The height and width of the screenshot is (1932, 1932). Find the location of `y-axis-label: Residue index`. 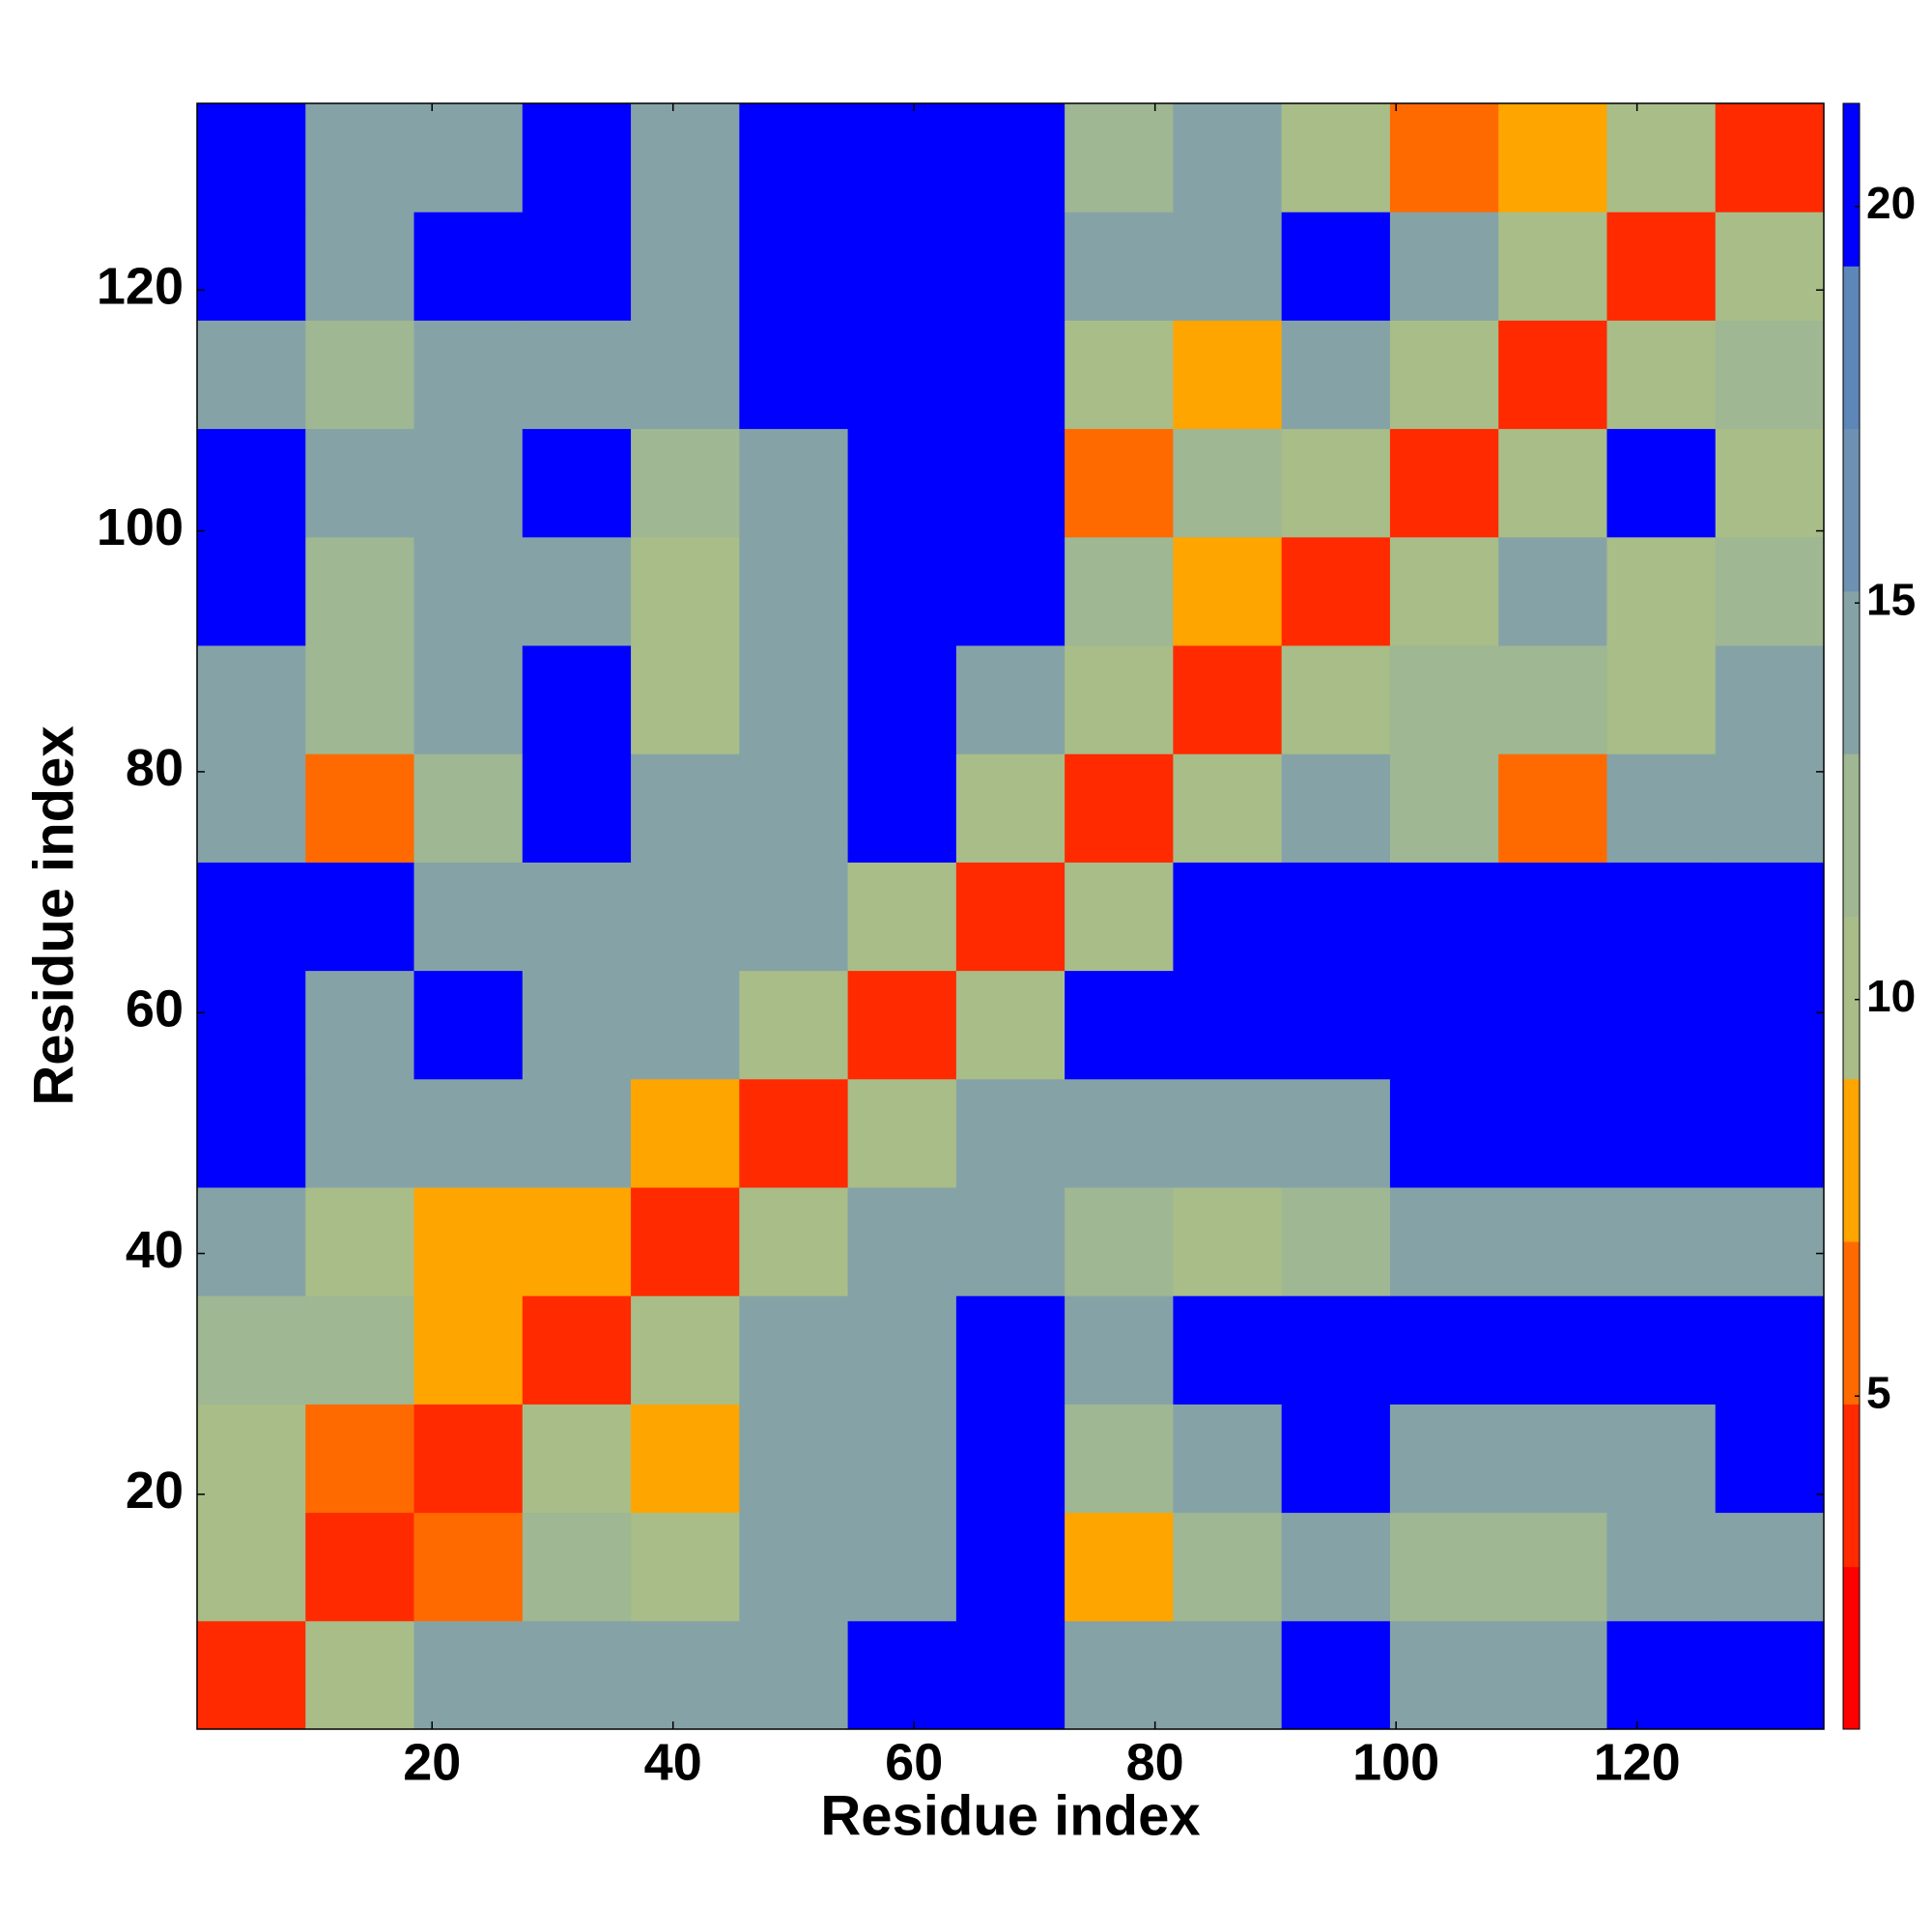

y-axis-label: Residue index is located at coordinates (53, 915).